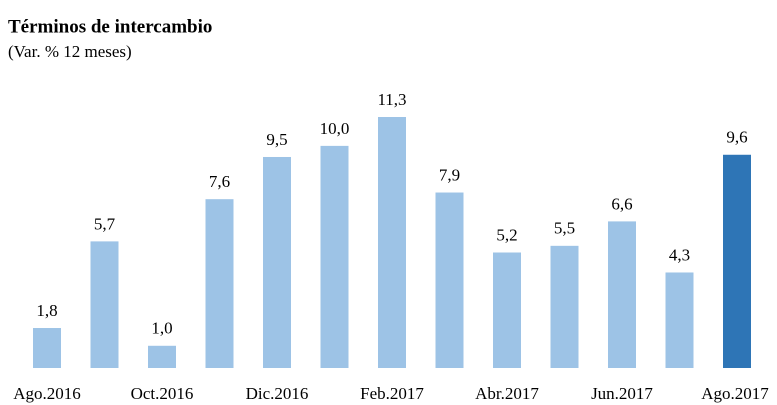 The height and width of the screenshot is (405, 777). What do you see at coordinates (276, 139) in the screenshot?
I see `data-label: 9,5` at bounding box center [276, 139].